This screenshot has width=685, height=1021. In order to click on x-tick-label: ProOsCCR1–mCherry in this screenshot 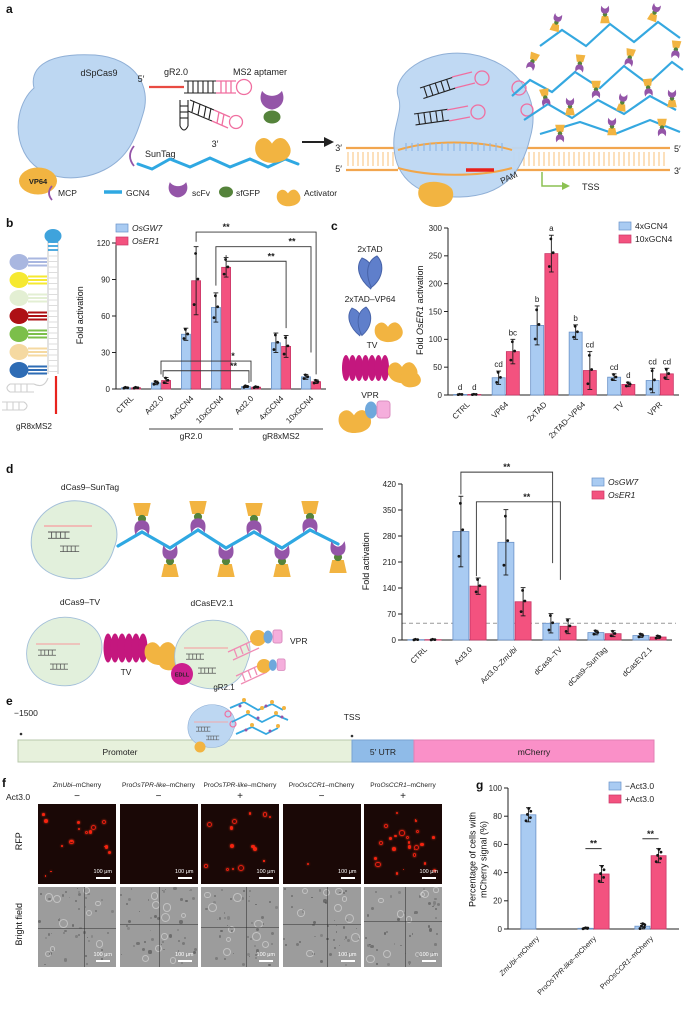, I will do `click(626, 962)`.